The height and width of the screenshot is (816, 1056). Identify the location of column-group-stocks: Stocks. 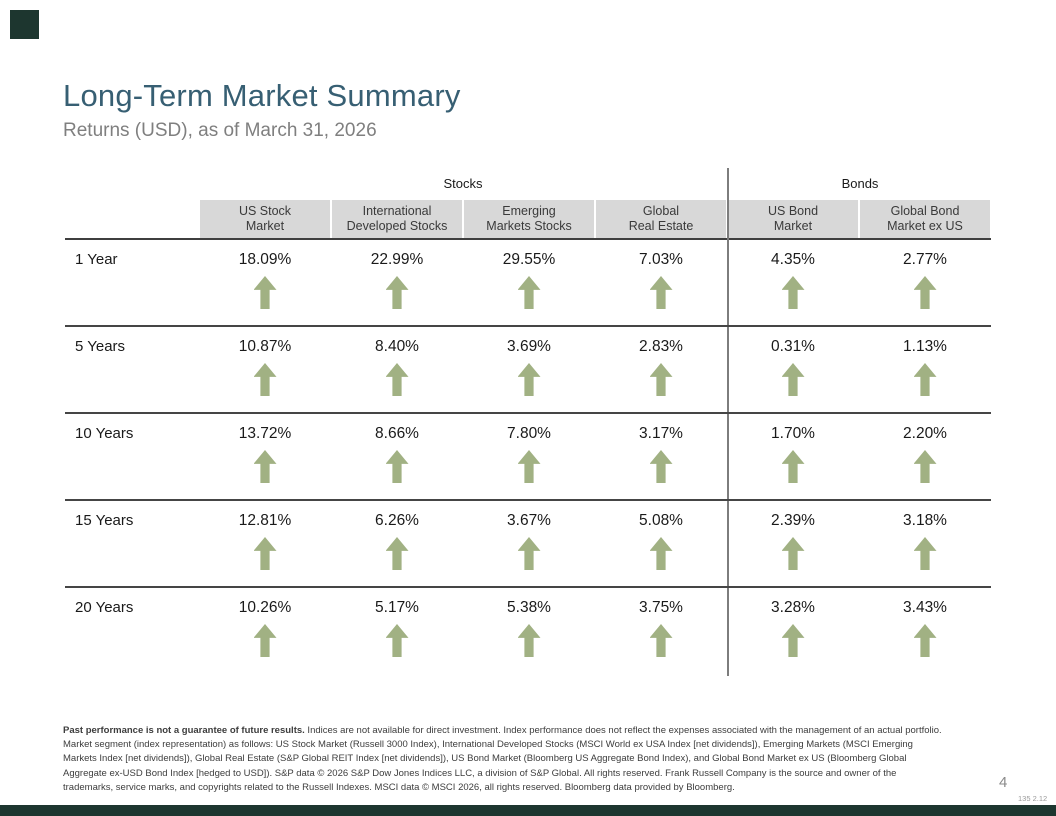
(463, 183).